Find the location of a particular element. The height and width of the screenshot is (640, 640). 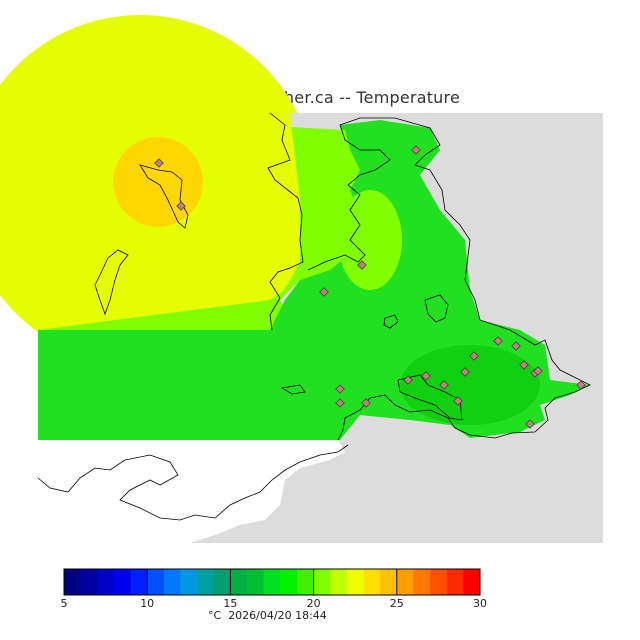

legend-caption: °C 2026/04/20 18:44 is located at coordinates (267, 615).